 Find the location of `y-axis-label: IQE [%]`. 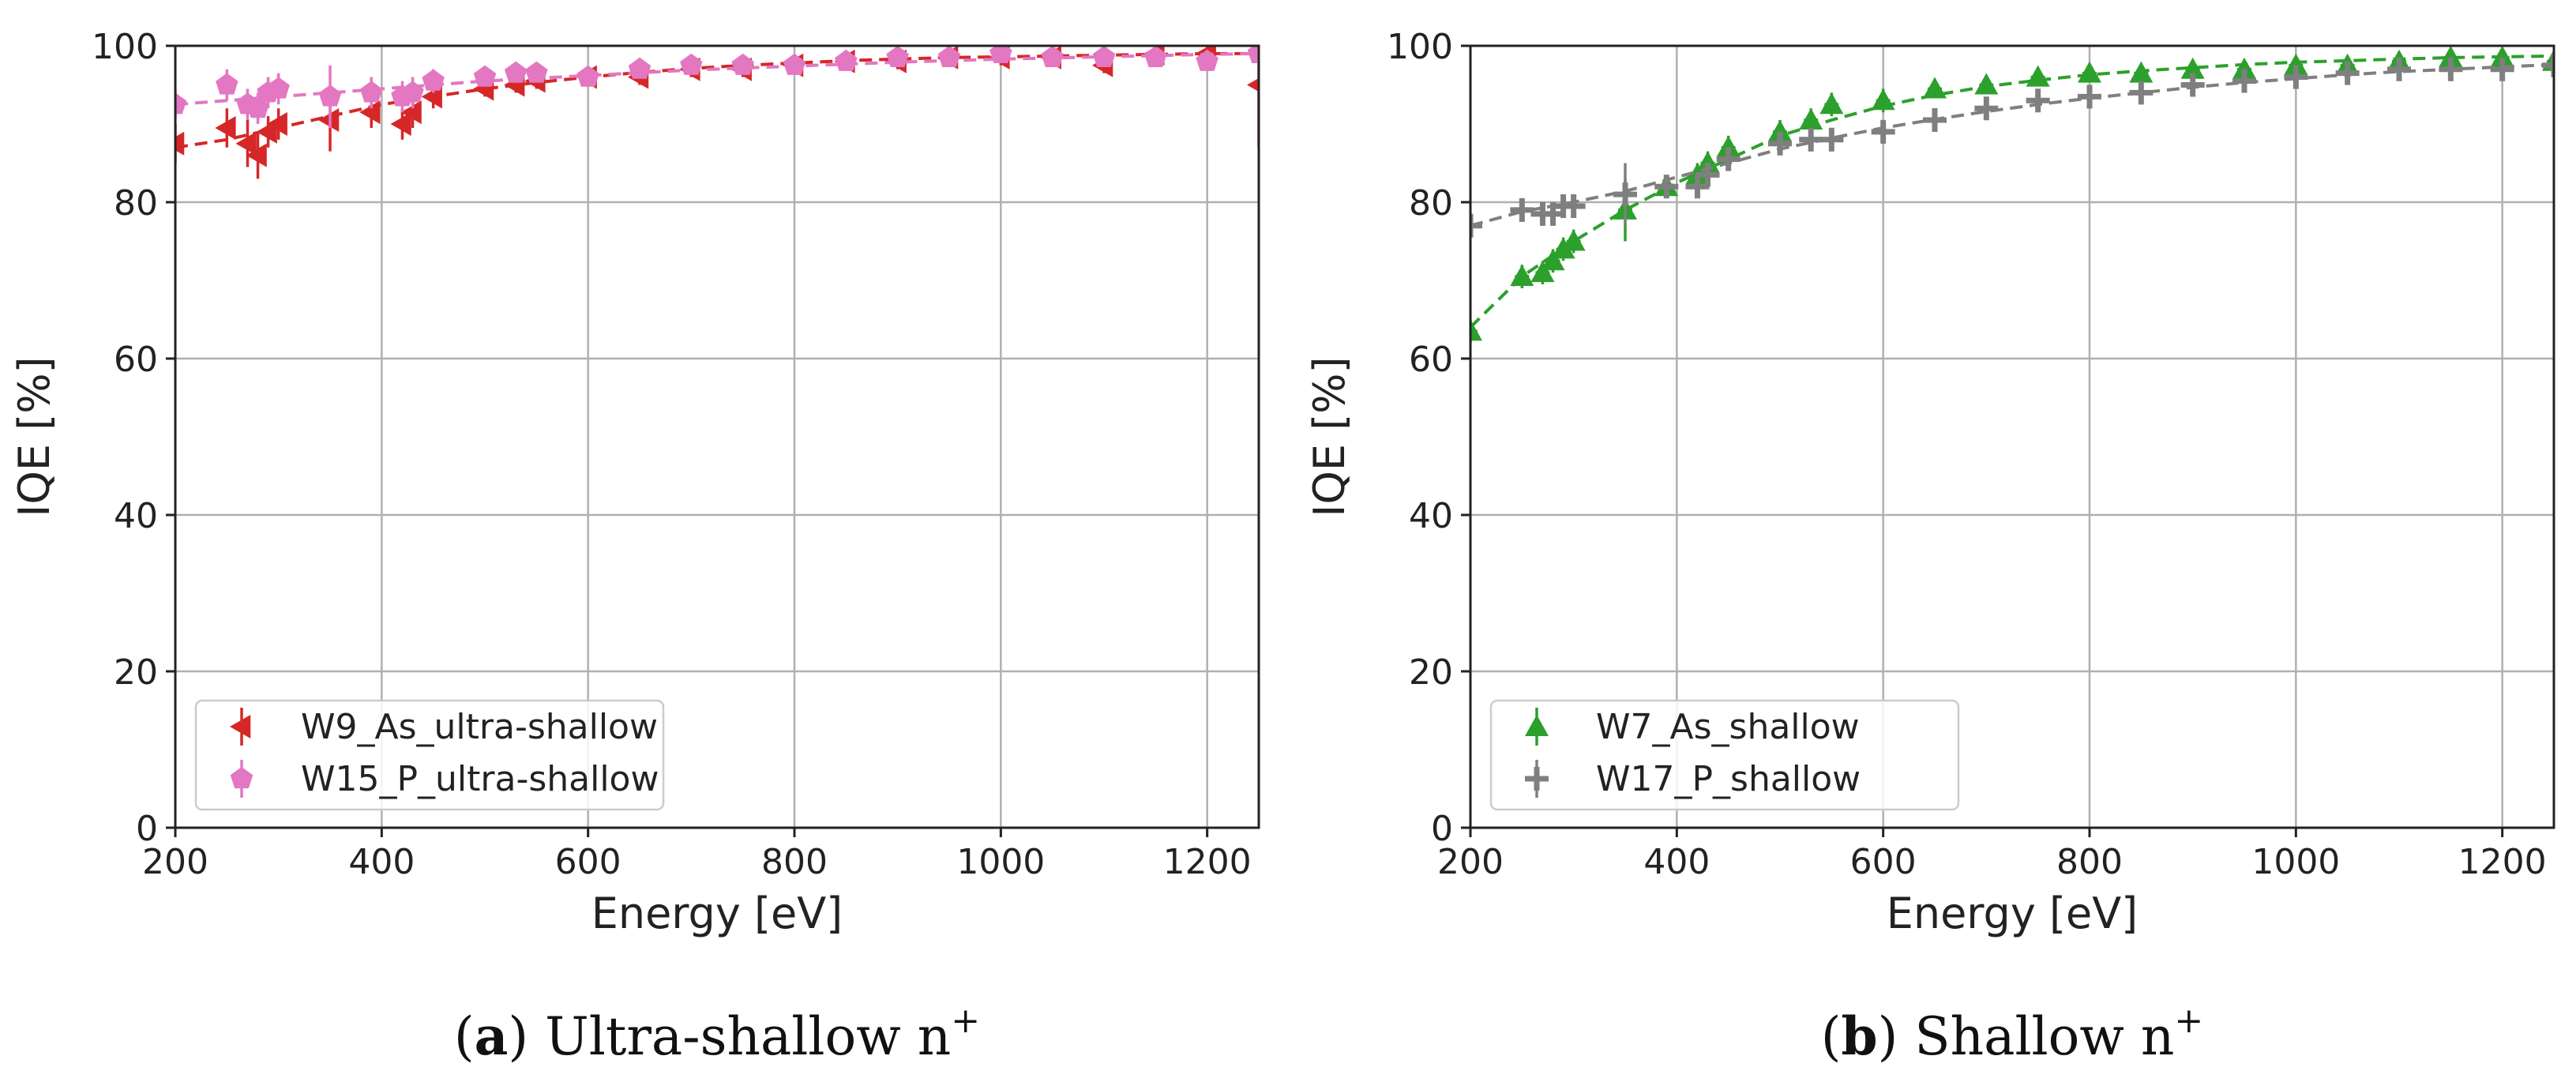

y-axis-label: IQE [%] is located at coordinates (34, 437).